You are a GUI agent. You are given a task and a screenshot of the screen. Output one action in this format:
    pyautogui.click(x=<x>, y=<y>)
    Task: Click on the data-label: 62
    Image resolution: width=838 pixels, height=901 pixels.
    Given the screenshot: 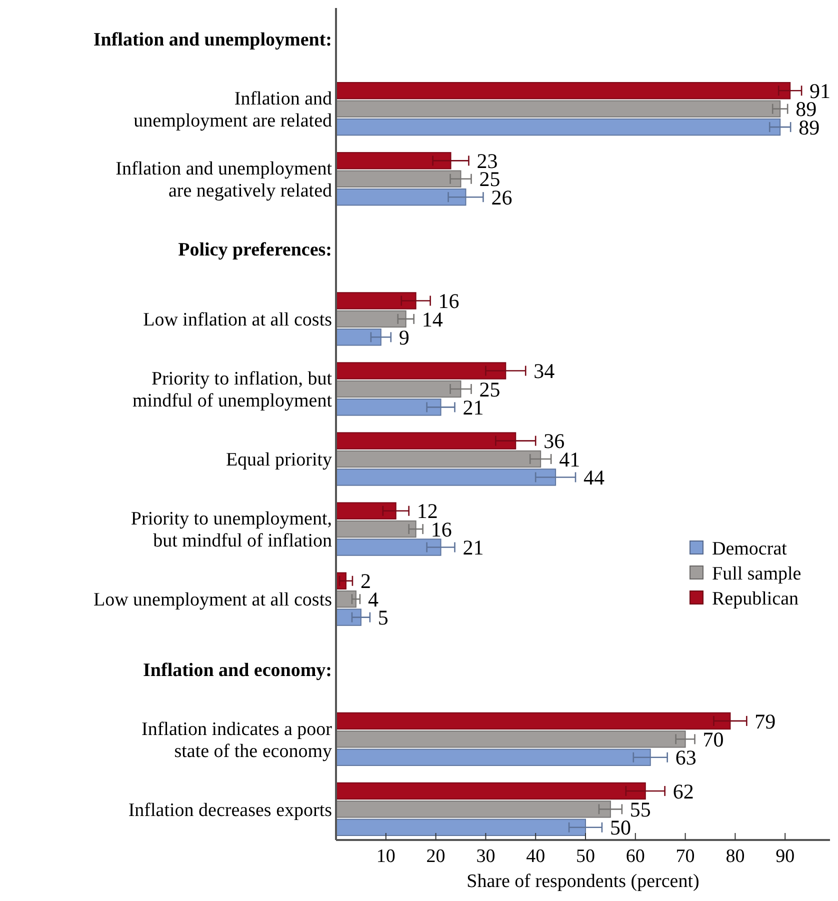 What is the action you would take?
    pyautogui.click(x=683, y=791)
    